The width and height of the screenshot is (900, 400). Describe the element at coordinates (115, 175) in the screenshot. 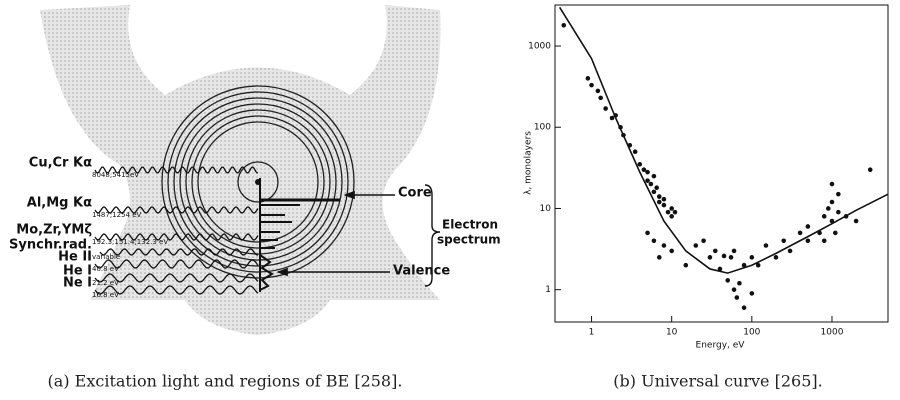

I see `source-energy: 8048;5415eV` at that location.